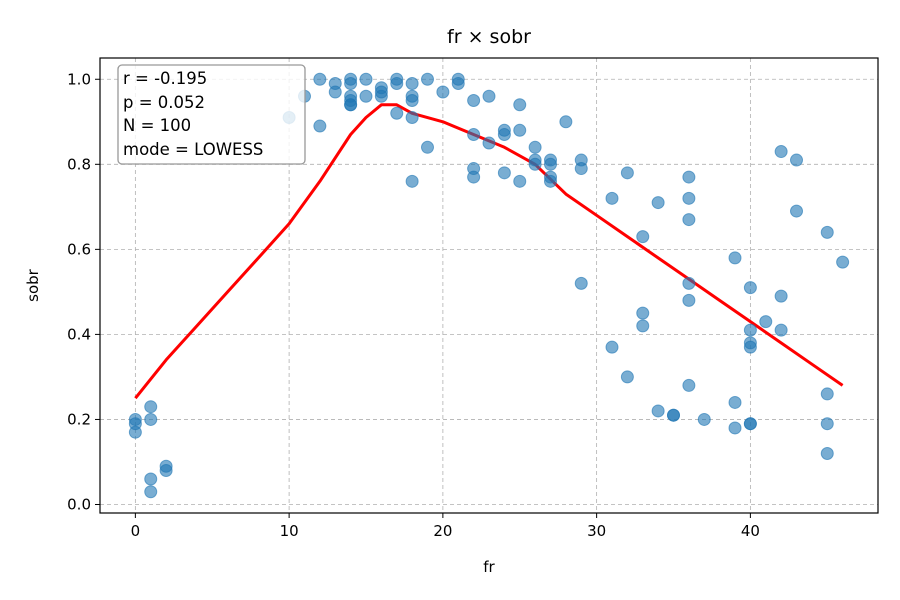  Describe the element at coordinates (165, 78) in the screenshot. I see `stats-r: r = -0.195` at that location.